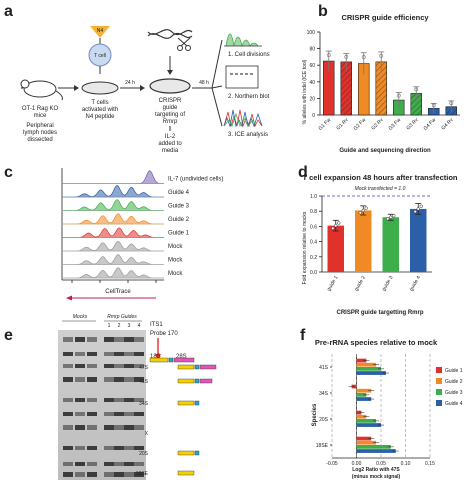  What do you see at coordinates (454, 382) in the screenshot?
I see `chart-f-legend-label: Guide 2` at bounding box center [454, 382].